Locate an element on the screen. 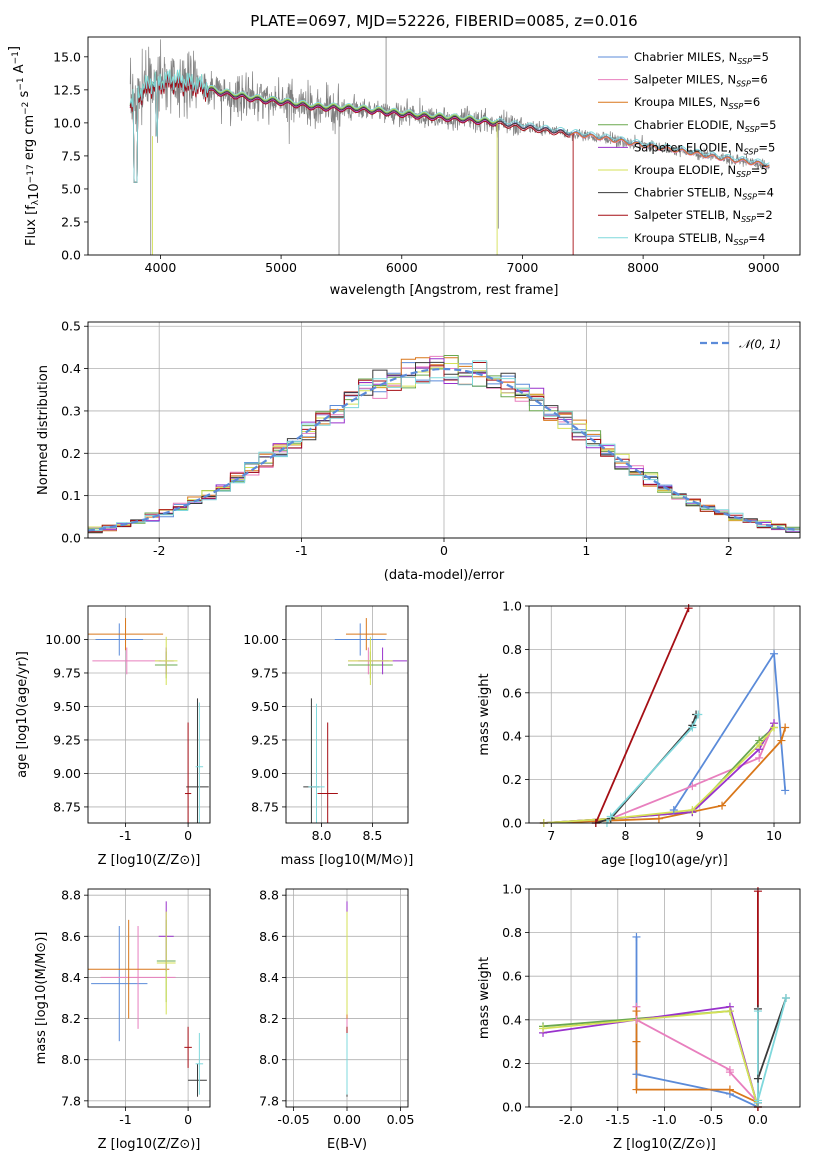 The image size is (819, 1170). y-axis-label: Normed distribution is located at coordinates (43, 430).